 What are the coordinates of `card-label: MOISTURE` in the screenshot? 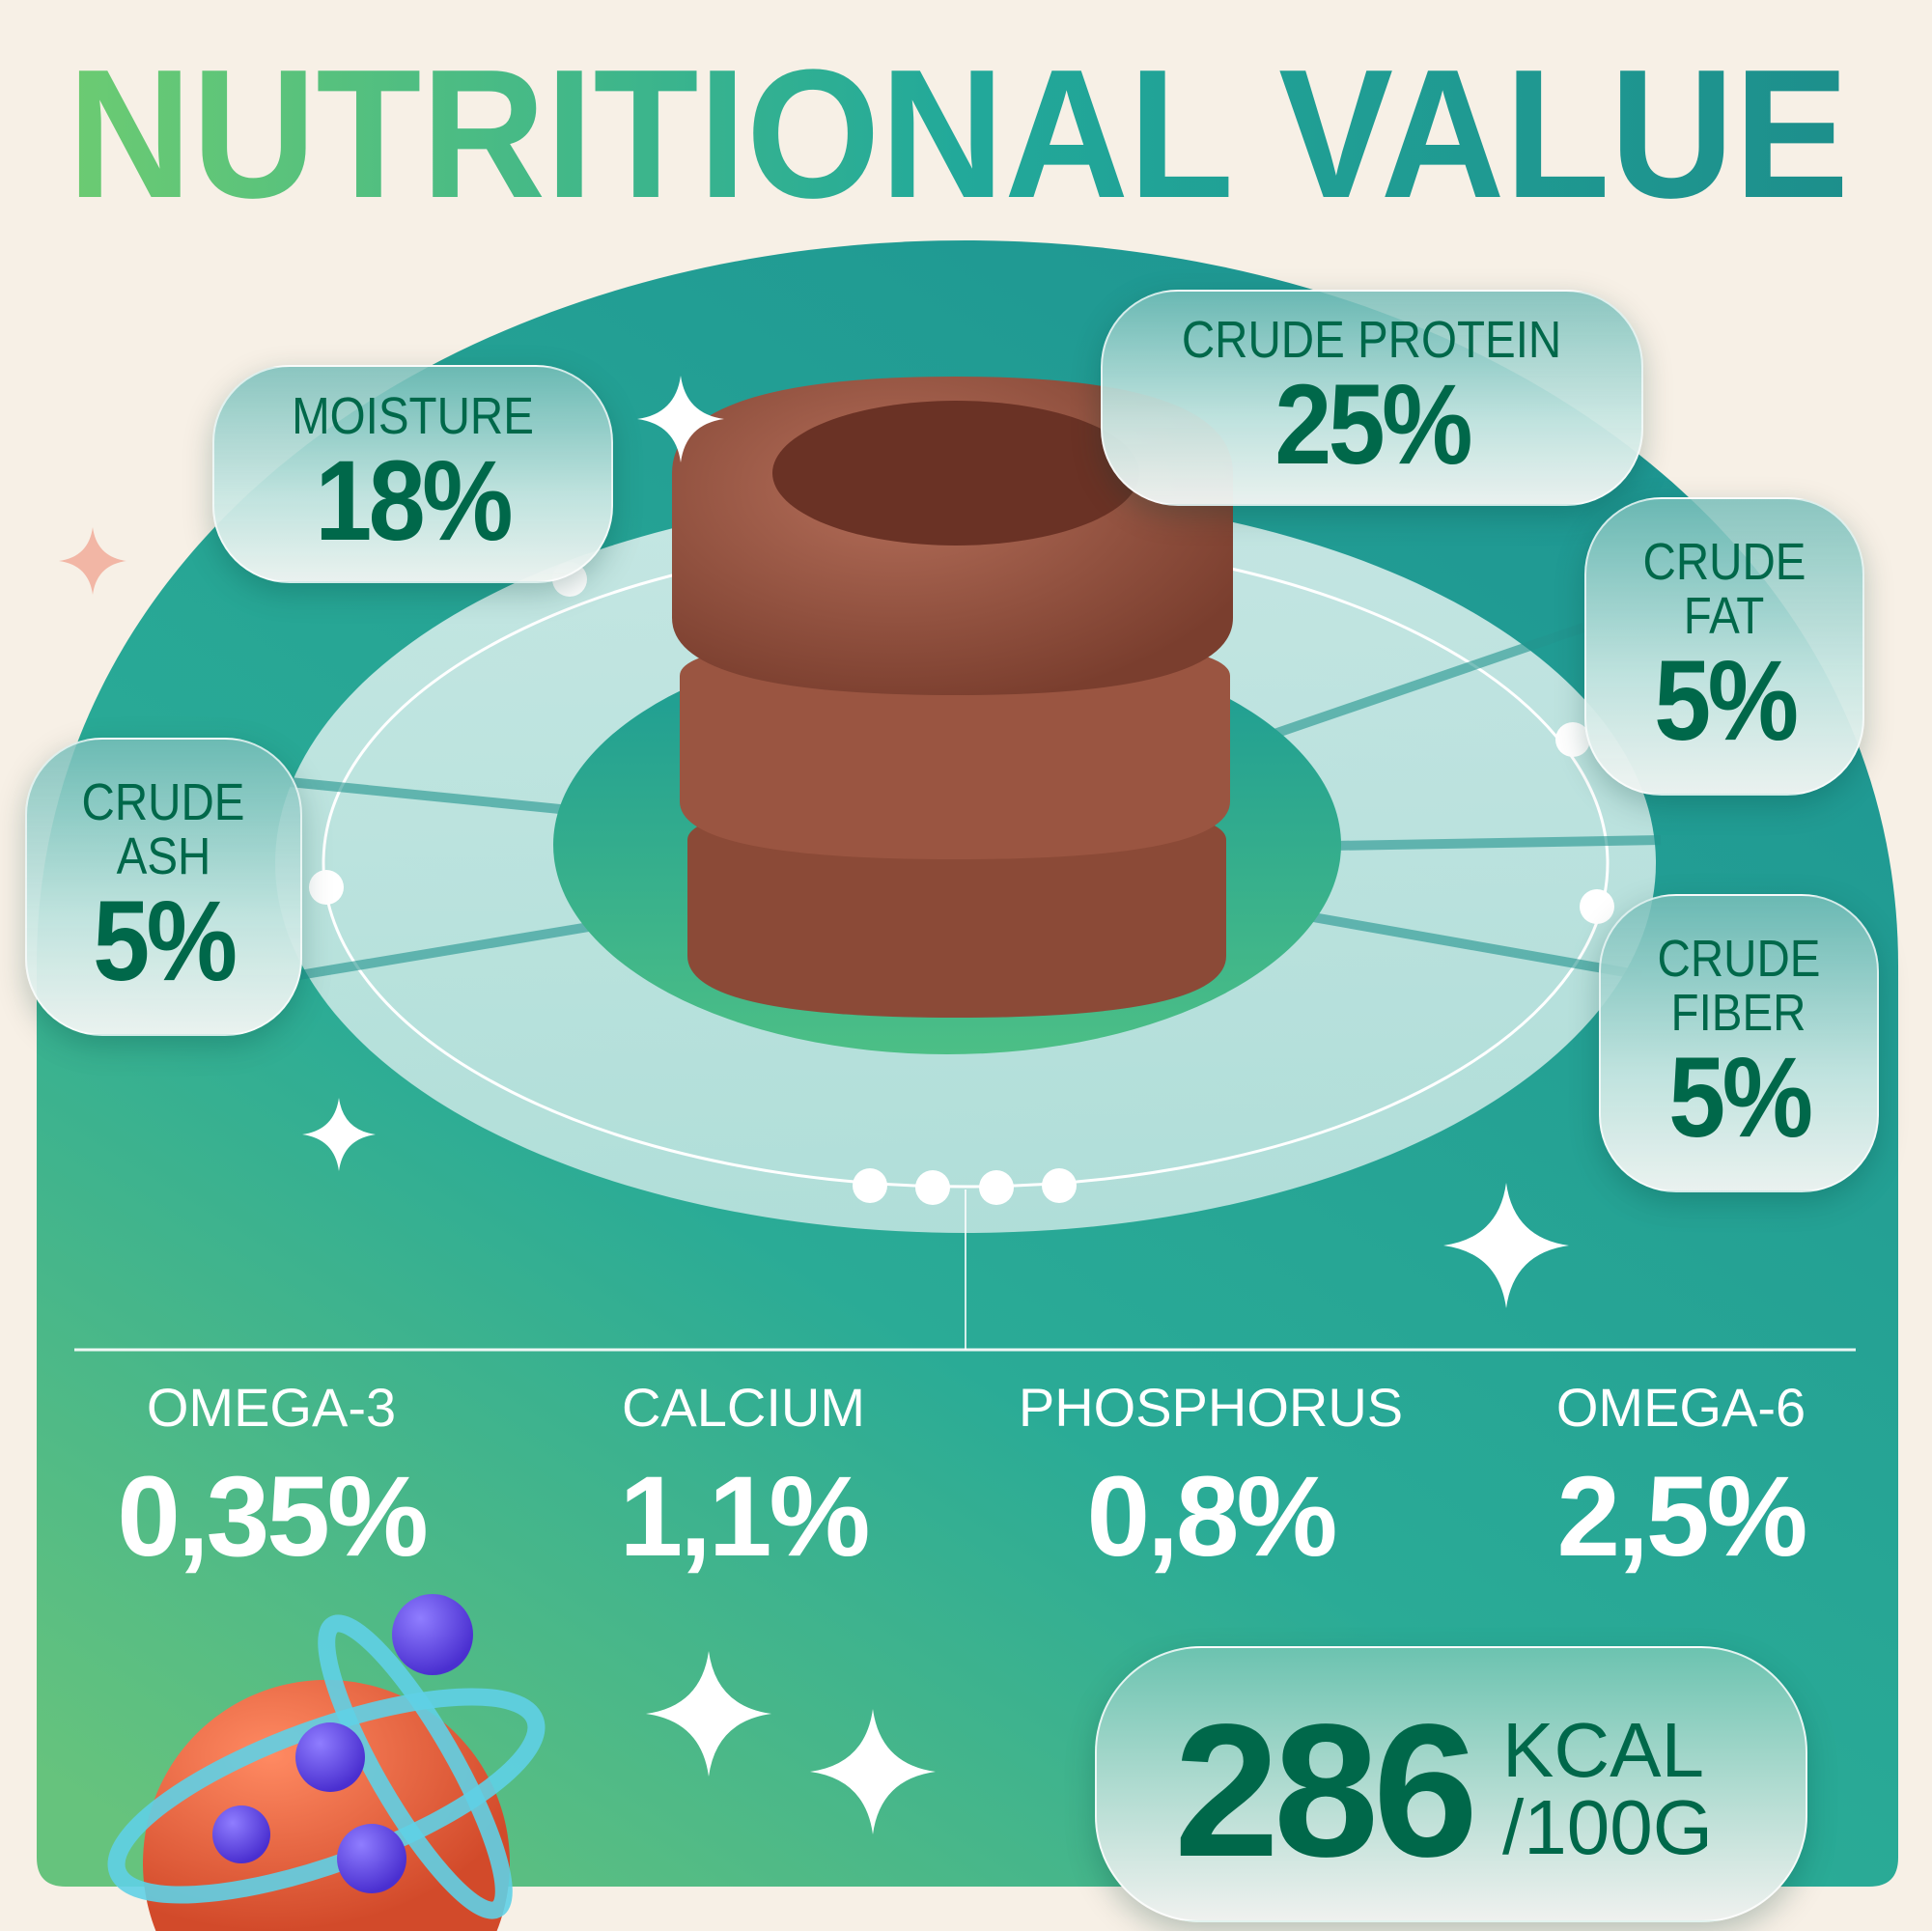 It's located at (413, 416).